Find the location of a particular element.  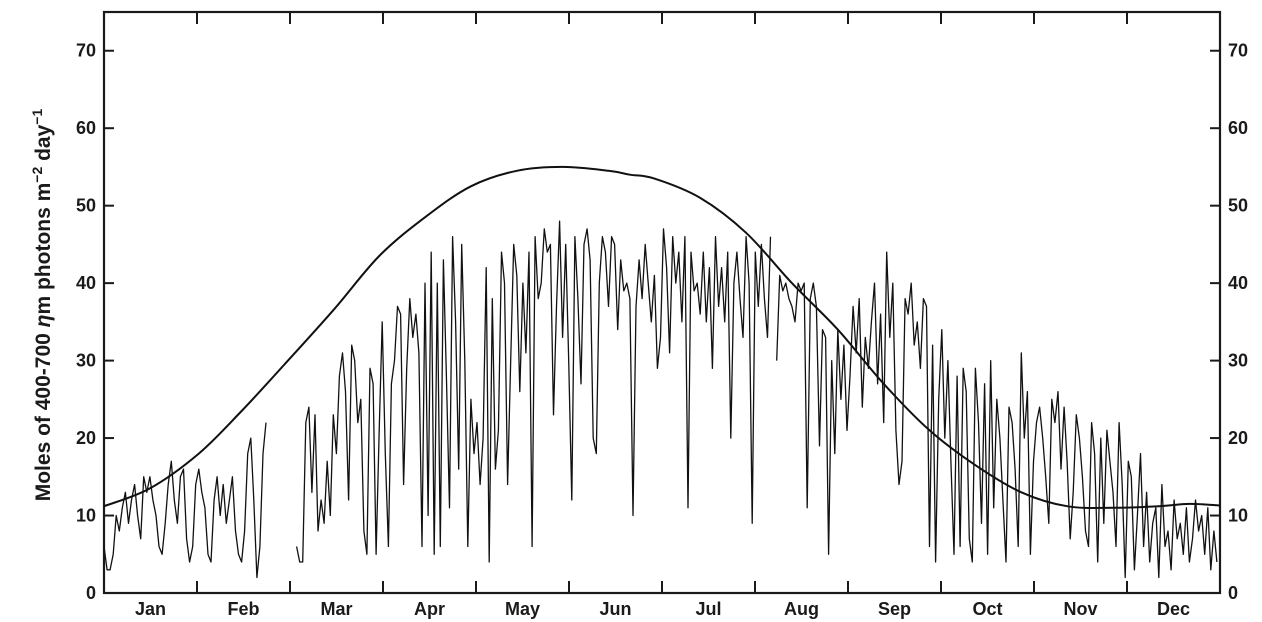

y-tick-label-right: 30 is located at coordinates (1238, 361).